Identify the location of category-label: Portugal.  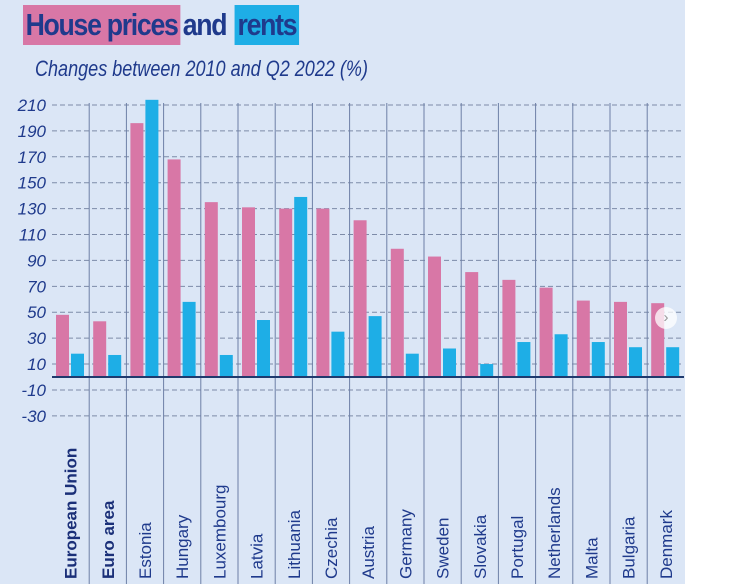
(517, 547).